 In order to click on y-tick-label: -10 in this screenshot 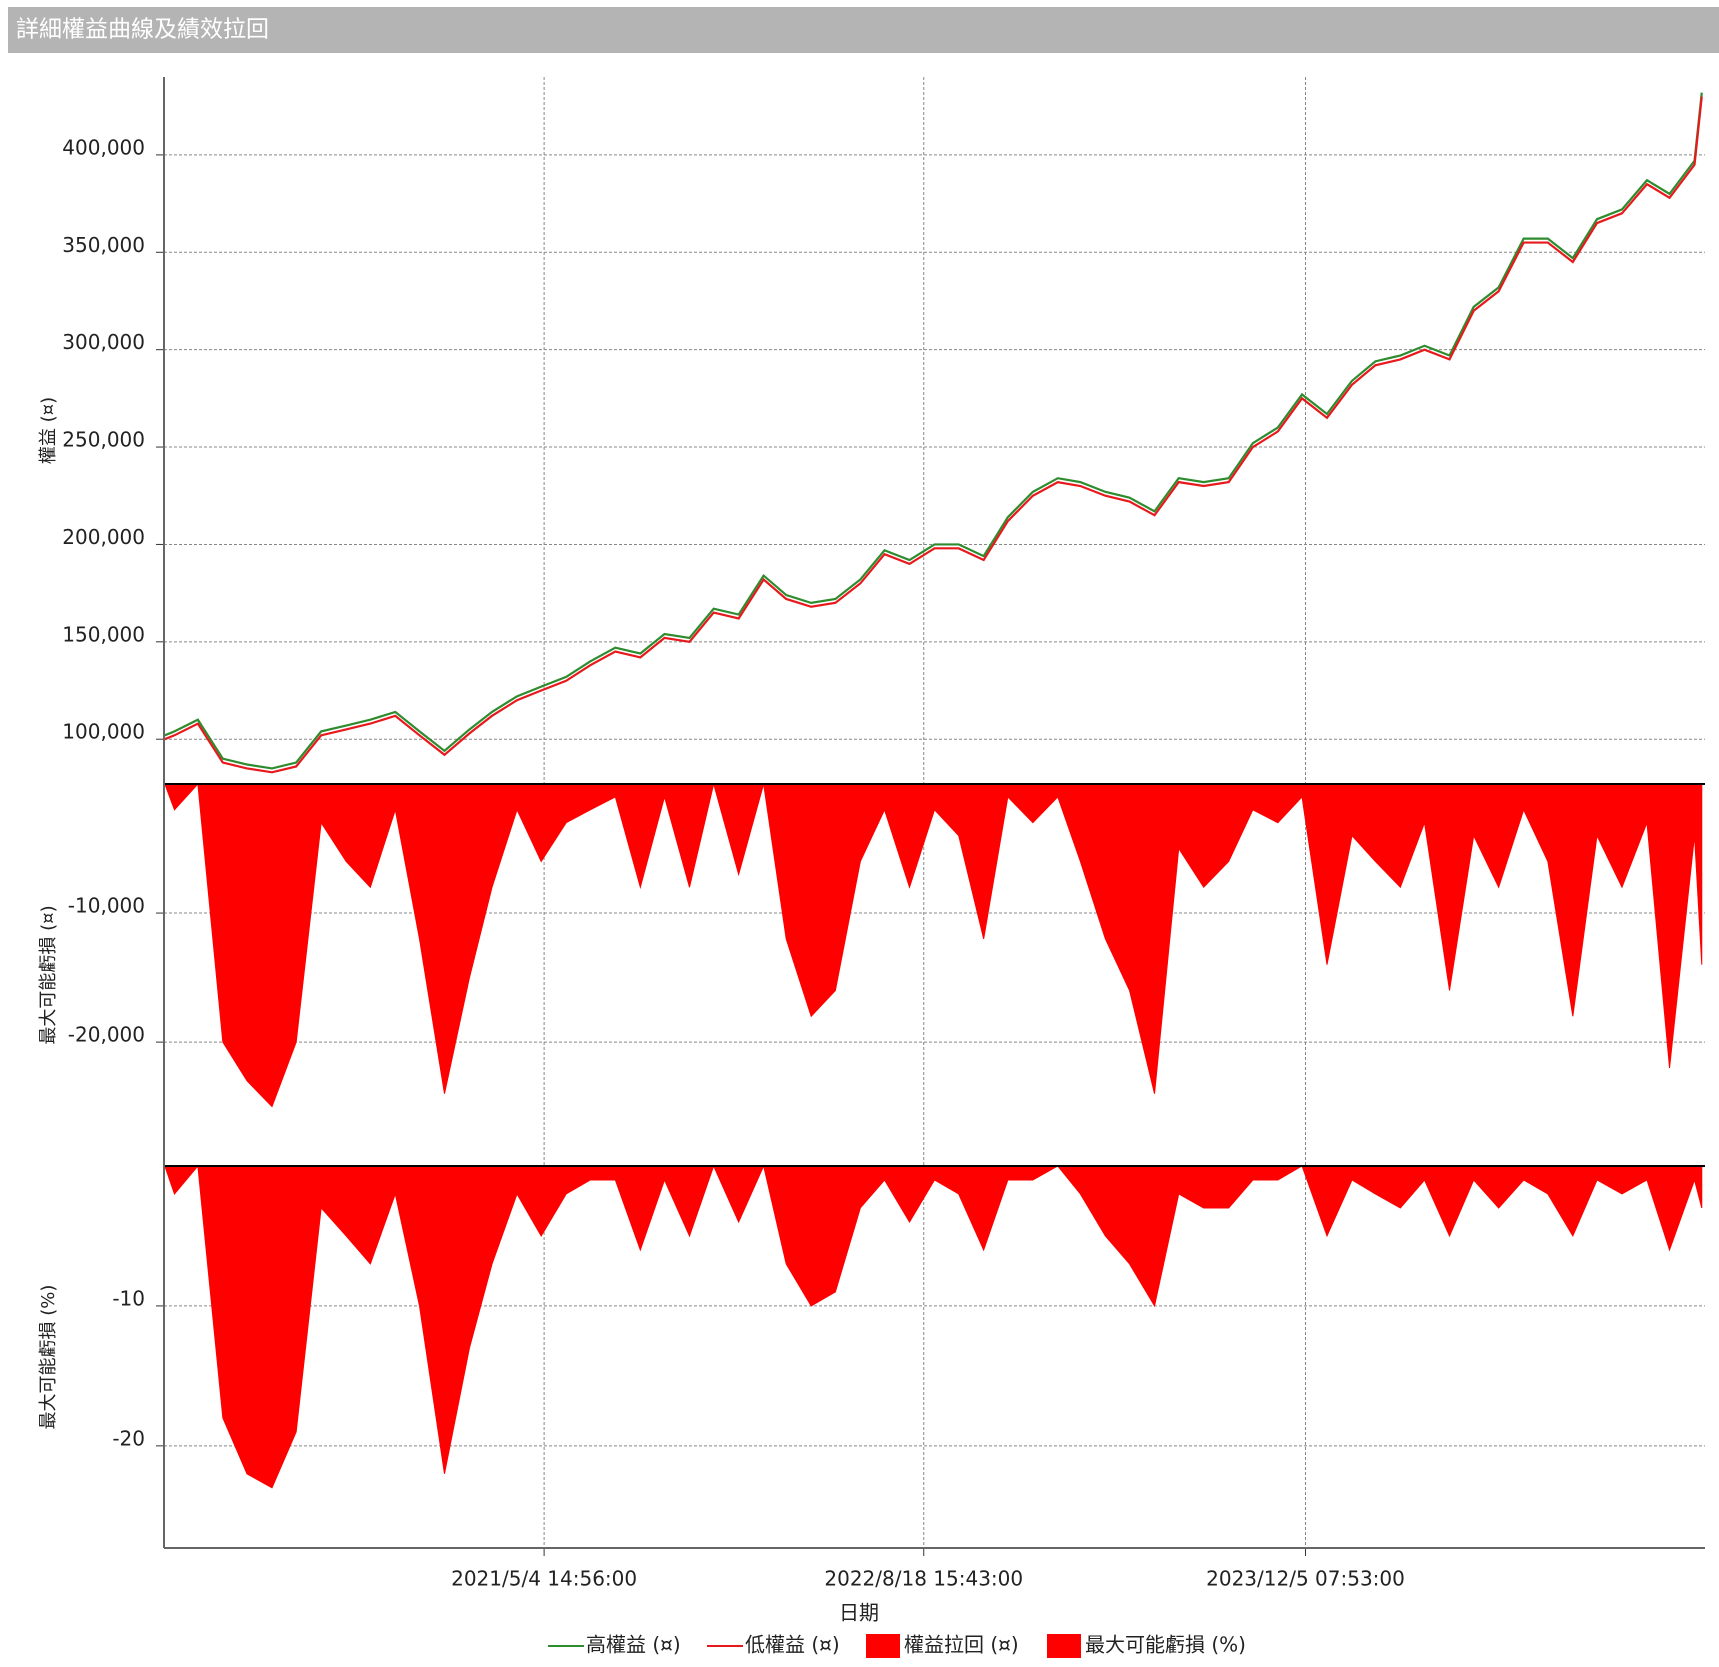, I will do `click(128, 1298)`.